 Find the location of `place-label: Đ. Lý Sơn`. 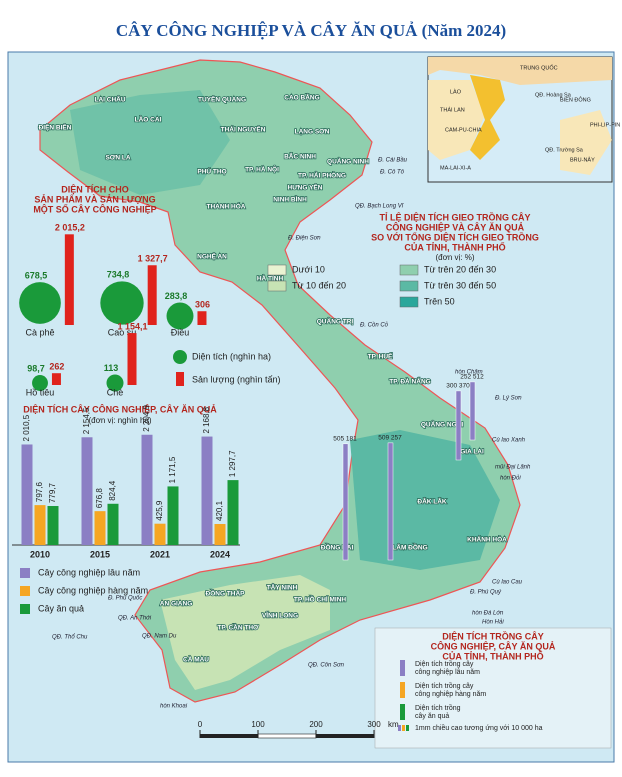

place-label: Đ. Lý Sơn is located at coordinates (508, 399).